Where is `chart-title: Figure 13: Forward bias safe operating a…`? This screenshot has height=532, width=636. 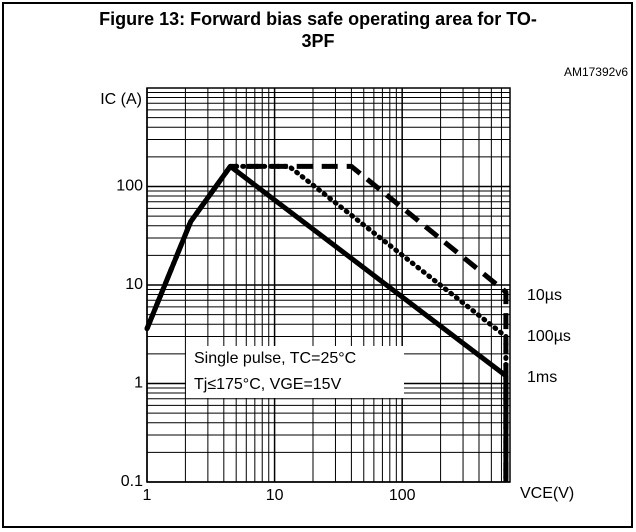 chart-title: Figure 13: Forward bias safe operating a… is located at coordinates (318, 30).